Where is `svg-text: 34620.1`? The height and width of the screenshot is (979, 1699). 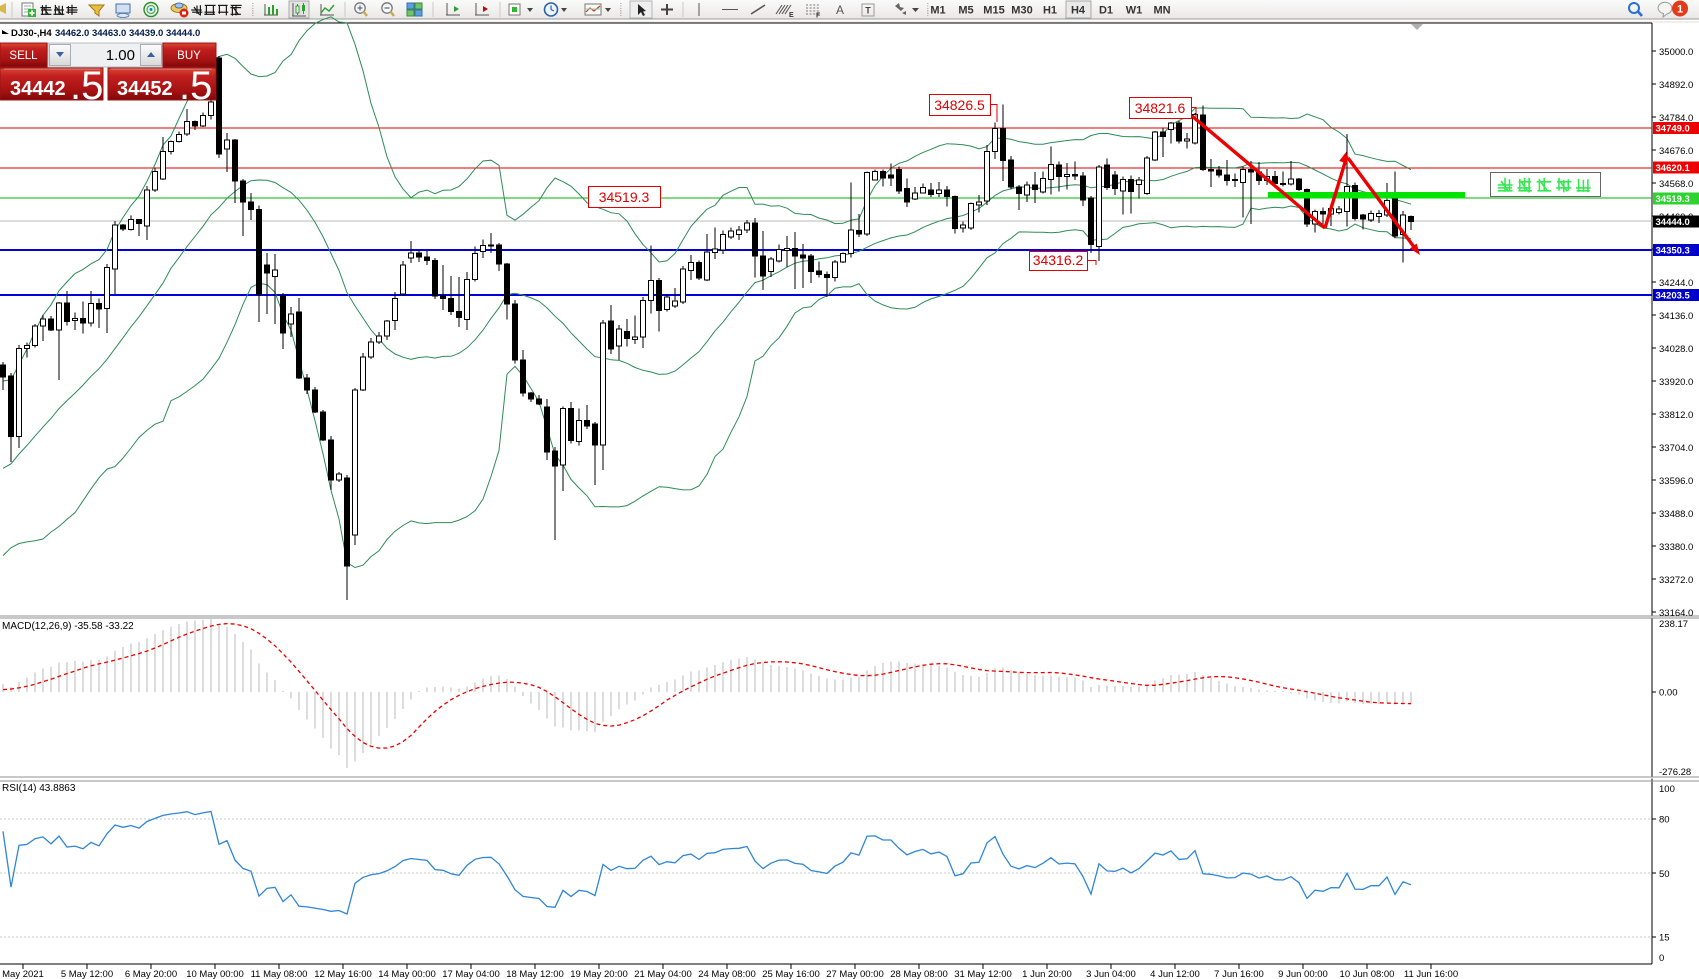
svg-text: 34620.1 is located at coordinates (1673, 168).